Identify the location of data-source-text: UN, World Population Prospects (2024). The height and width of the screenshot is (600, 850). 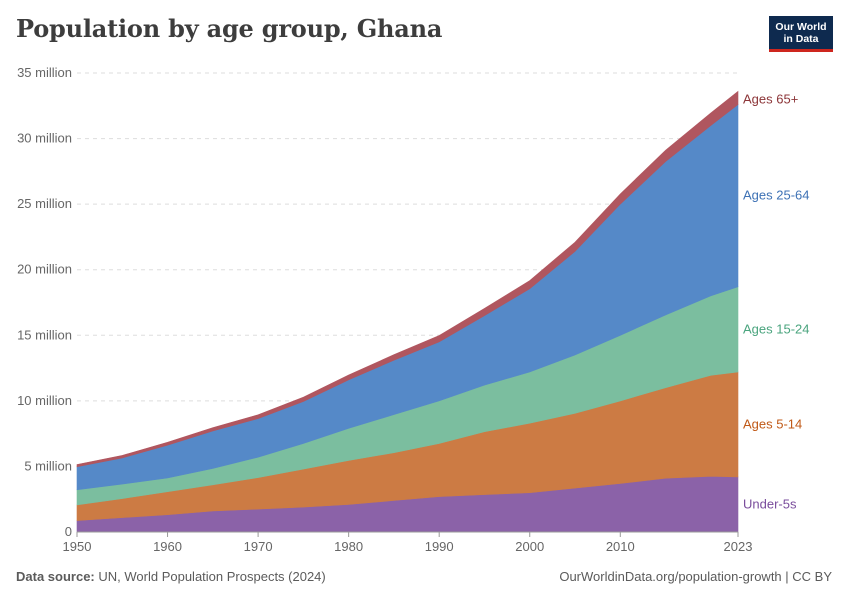
(212, 576).